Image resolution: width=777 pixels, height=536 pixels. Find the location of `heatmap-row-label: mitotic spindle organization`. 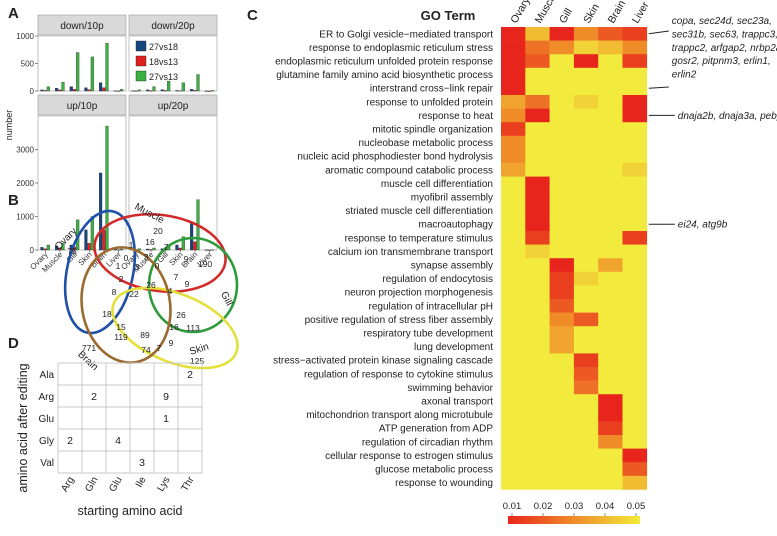

heatmap-row-label: mitotic spindle organization is located at coordinates (432, 130).